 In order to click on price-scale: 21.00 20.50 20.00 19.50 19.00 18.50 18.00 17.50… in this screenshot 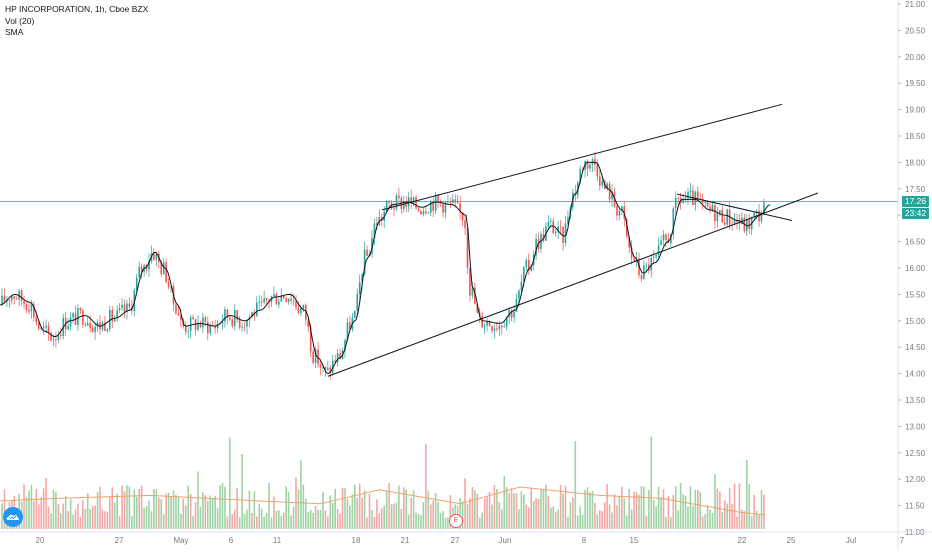, I will do `click(911, 275)`.